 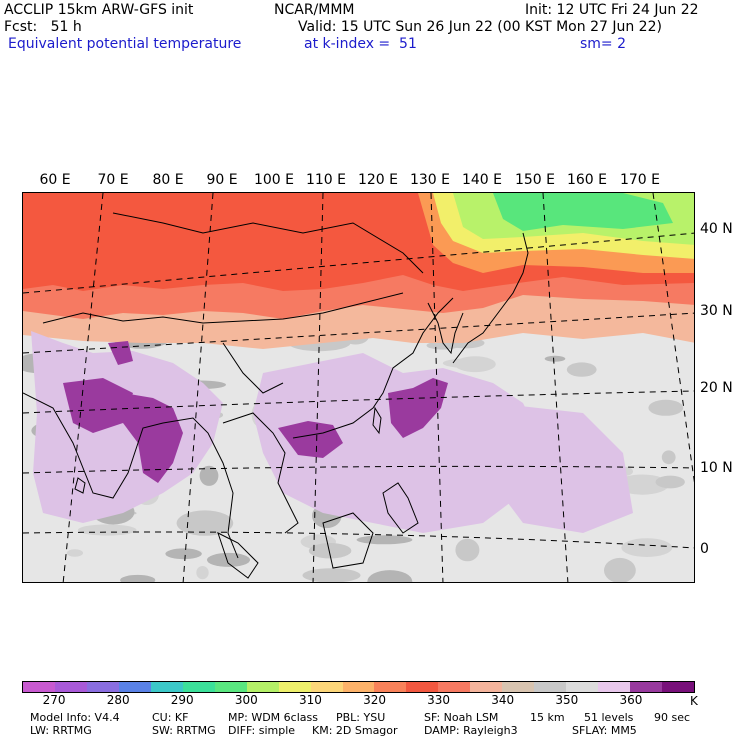 What do you see at coordinates (43, 27) in the screenshot?
I see `forecast-hour: Fcst: 51 h` at bounding box center [43, 27].